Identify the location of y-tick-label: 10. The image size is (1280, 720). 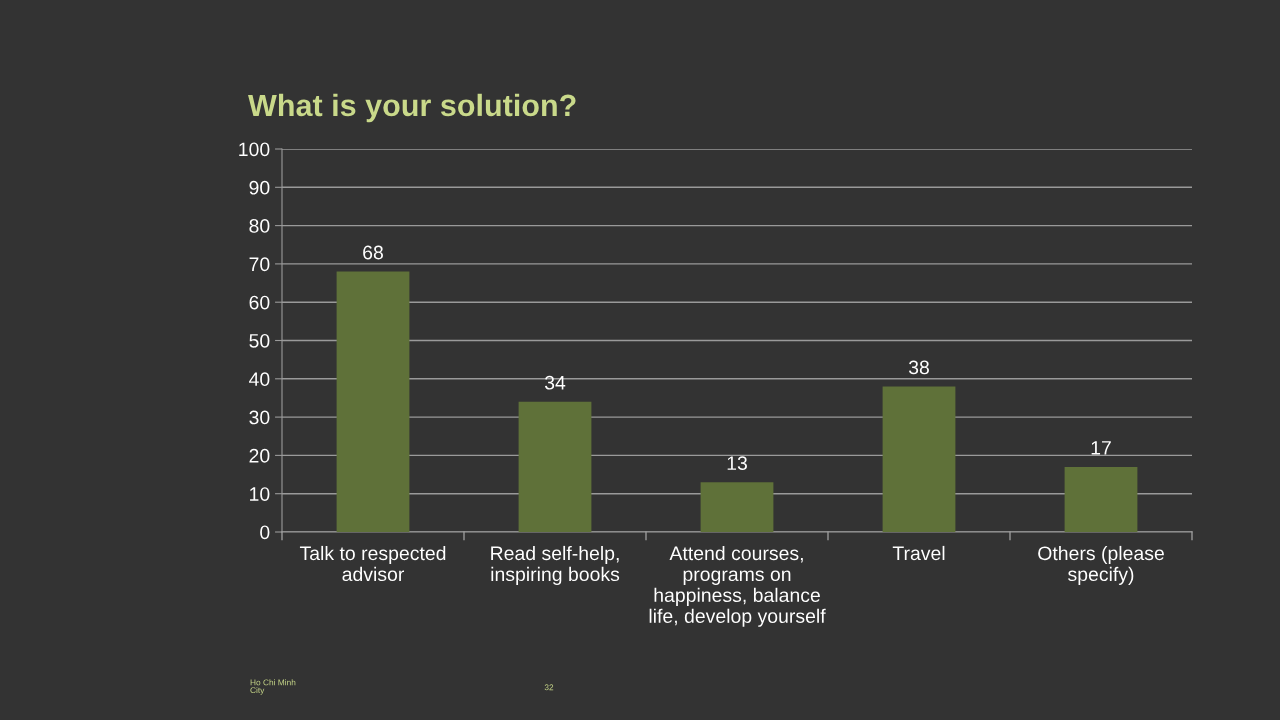
(260, 494).